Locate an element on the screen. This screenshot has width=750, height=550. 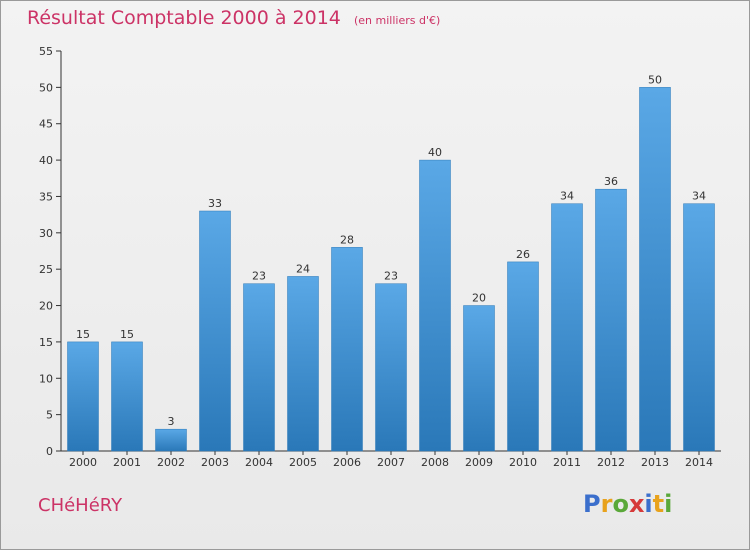
proxiti-logo: Proxiti is located at coordinates (627, 504).